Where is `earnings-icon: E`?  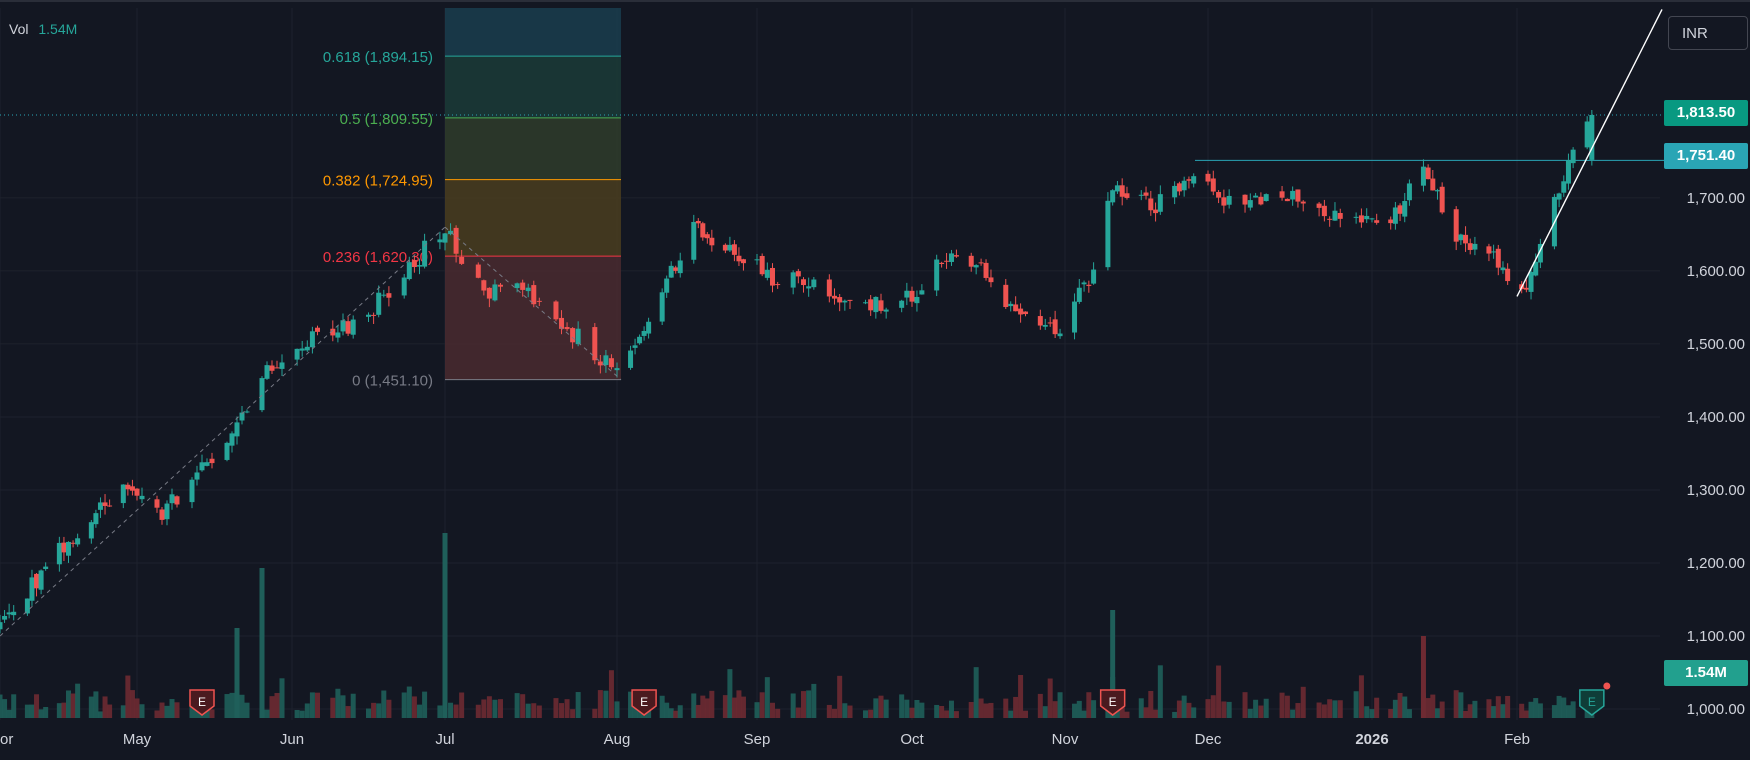 earnings-icon: E is located at coordinates (202, 702).